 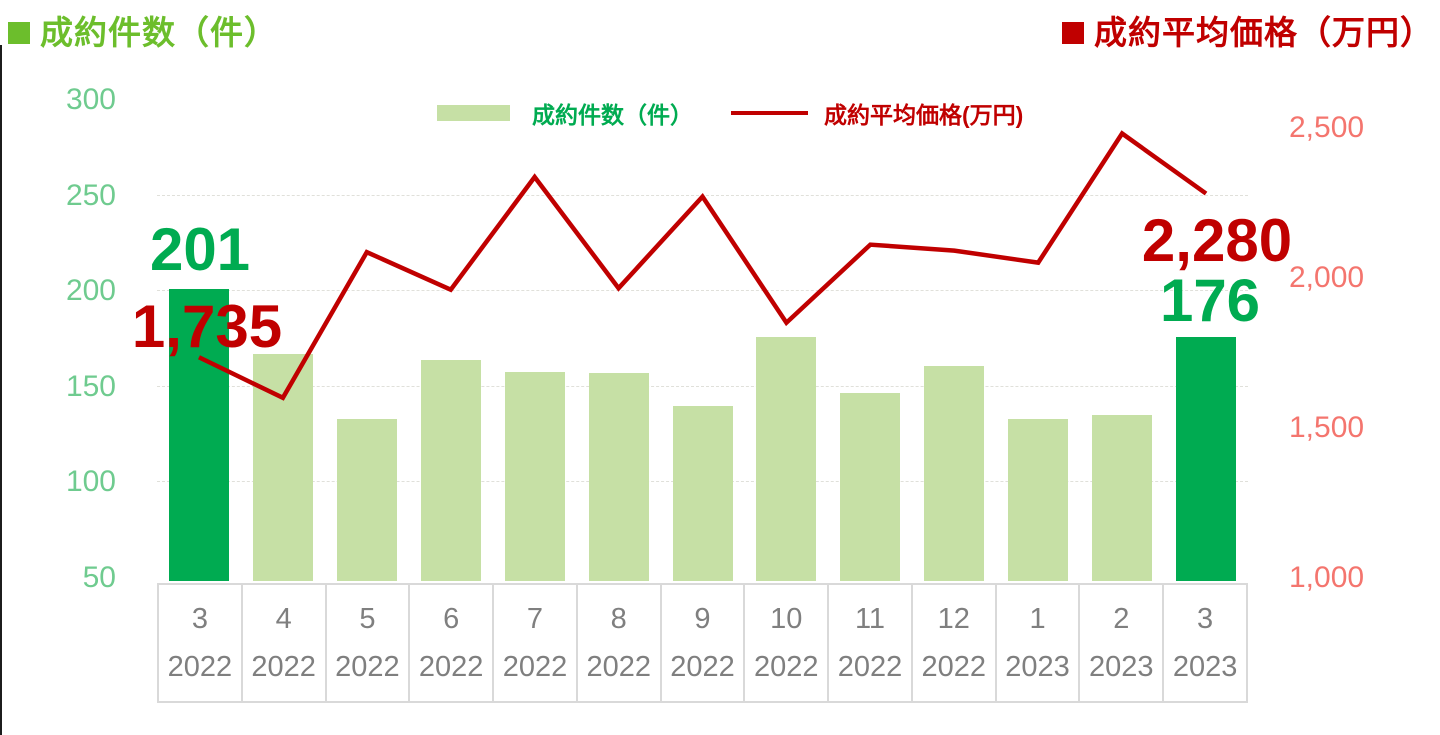 I want to click on right-axis-tick-label: 1,500, so click(x=1327, y=427).